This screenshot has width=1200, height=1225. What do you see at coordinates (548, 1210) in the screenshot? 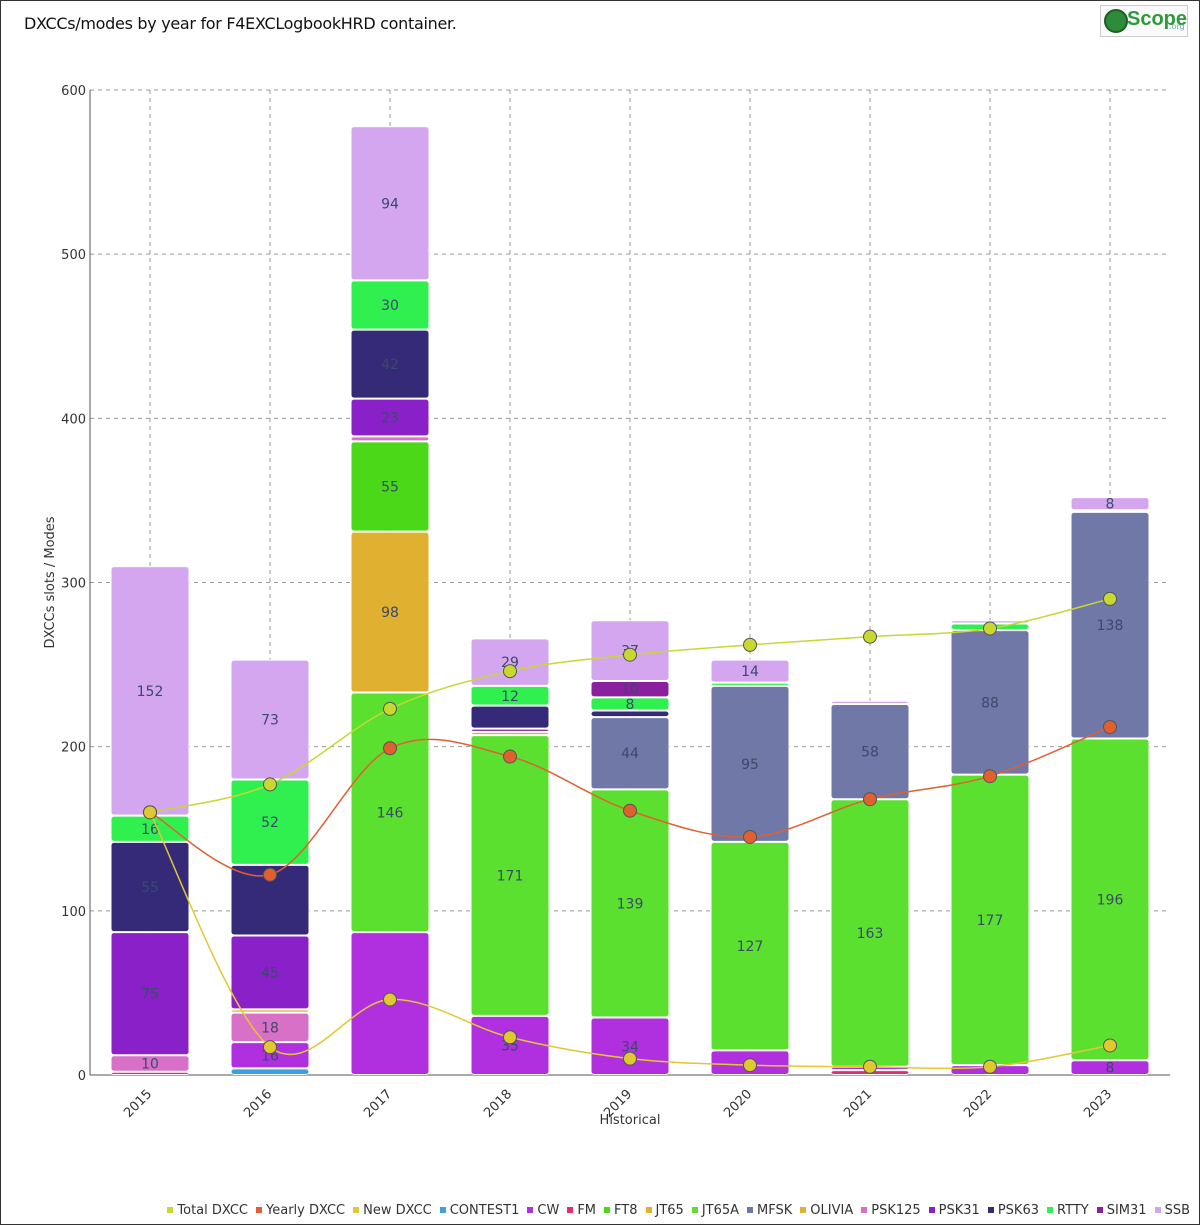
I see `legend-label: CW` at bounding box center [548, 1210].